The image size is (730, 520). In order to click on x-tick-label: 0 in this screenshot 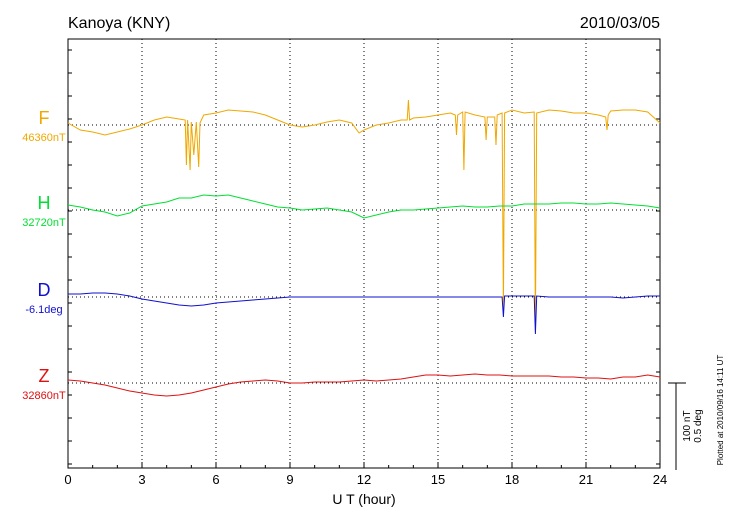, I will do `click(67, 479)`.